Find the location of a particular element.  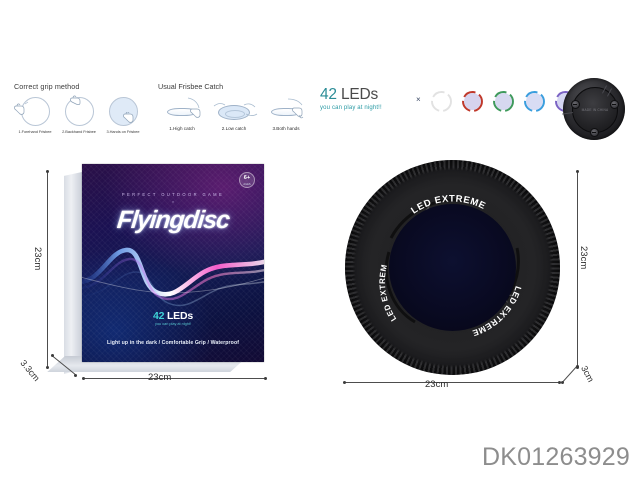

hand-arrow-icon is located at coordinates (194, 107).